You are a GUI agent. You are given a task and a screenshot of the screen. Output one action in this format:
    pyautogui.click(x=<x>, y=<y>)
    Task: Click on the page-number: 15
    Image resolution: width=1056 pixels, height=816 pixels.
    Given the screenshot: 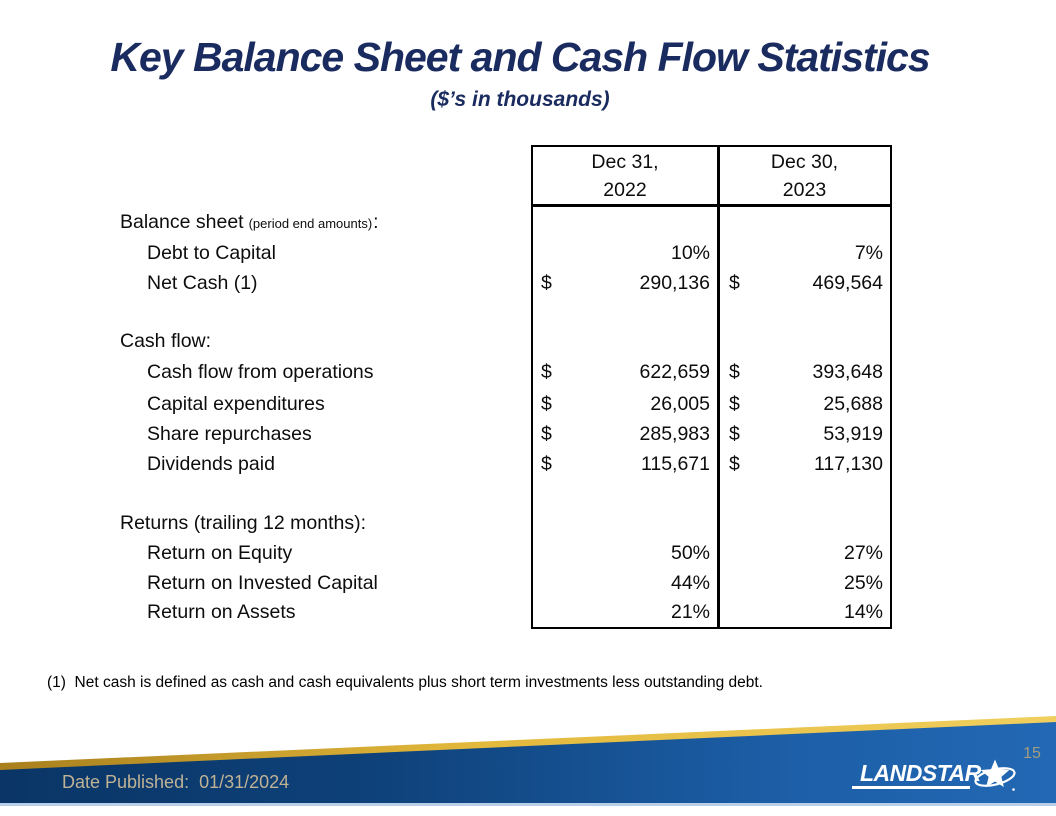 What is the action you would take?
    pyautogui.click(x=1032, y=753)
    